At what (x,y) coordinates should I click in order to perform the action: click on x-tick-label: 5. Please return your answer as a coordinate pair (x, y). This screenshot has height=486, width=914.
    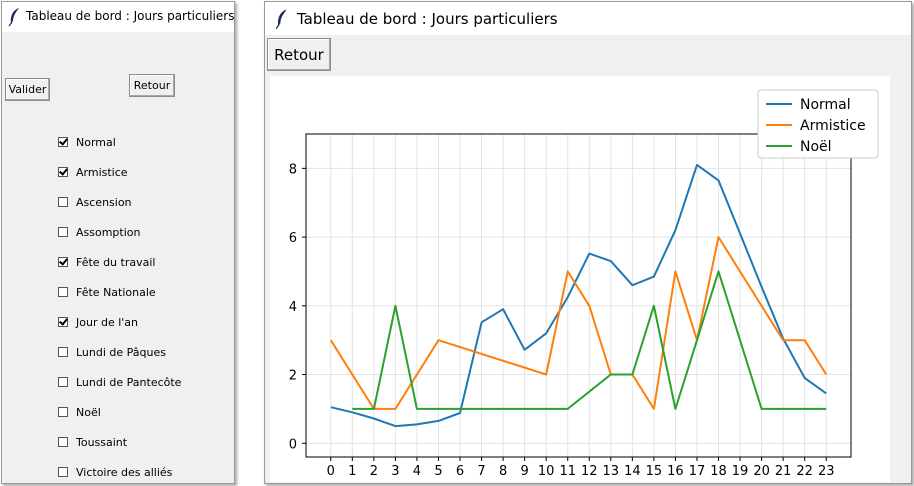
    Looking at the image, I should click on (438, 471).